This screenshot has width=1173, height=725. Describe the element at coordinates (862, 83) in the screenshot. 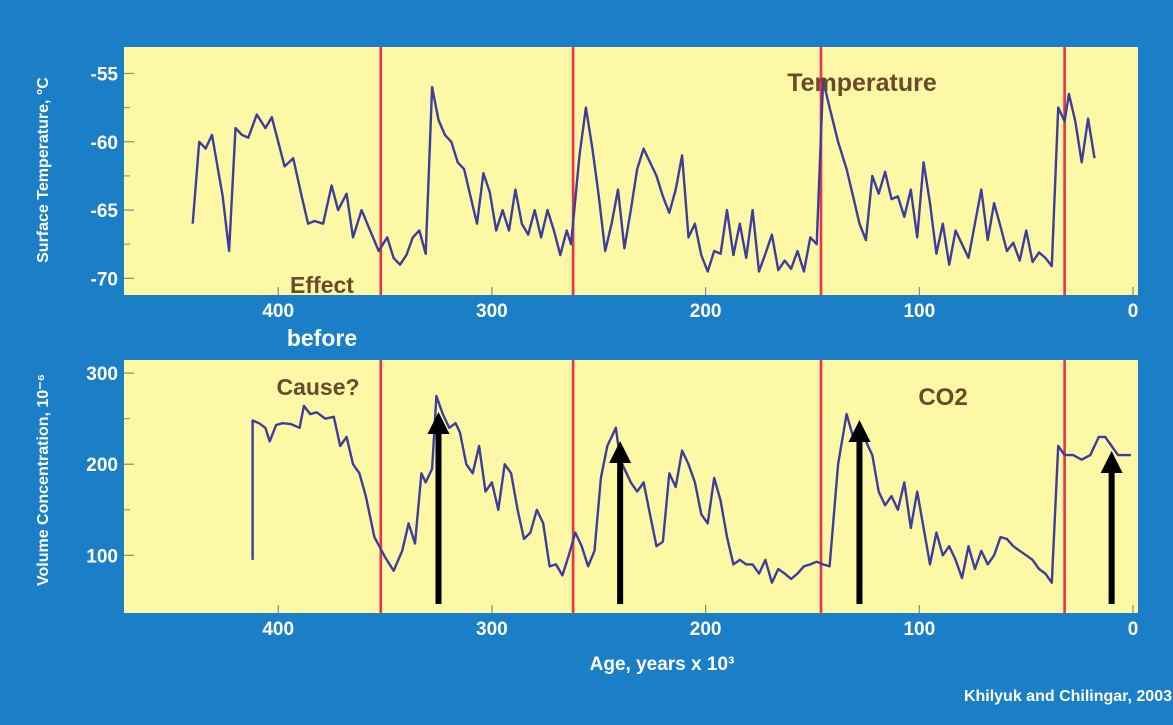

I see `temperature-annotation: Temperature` at that location.